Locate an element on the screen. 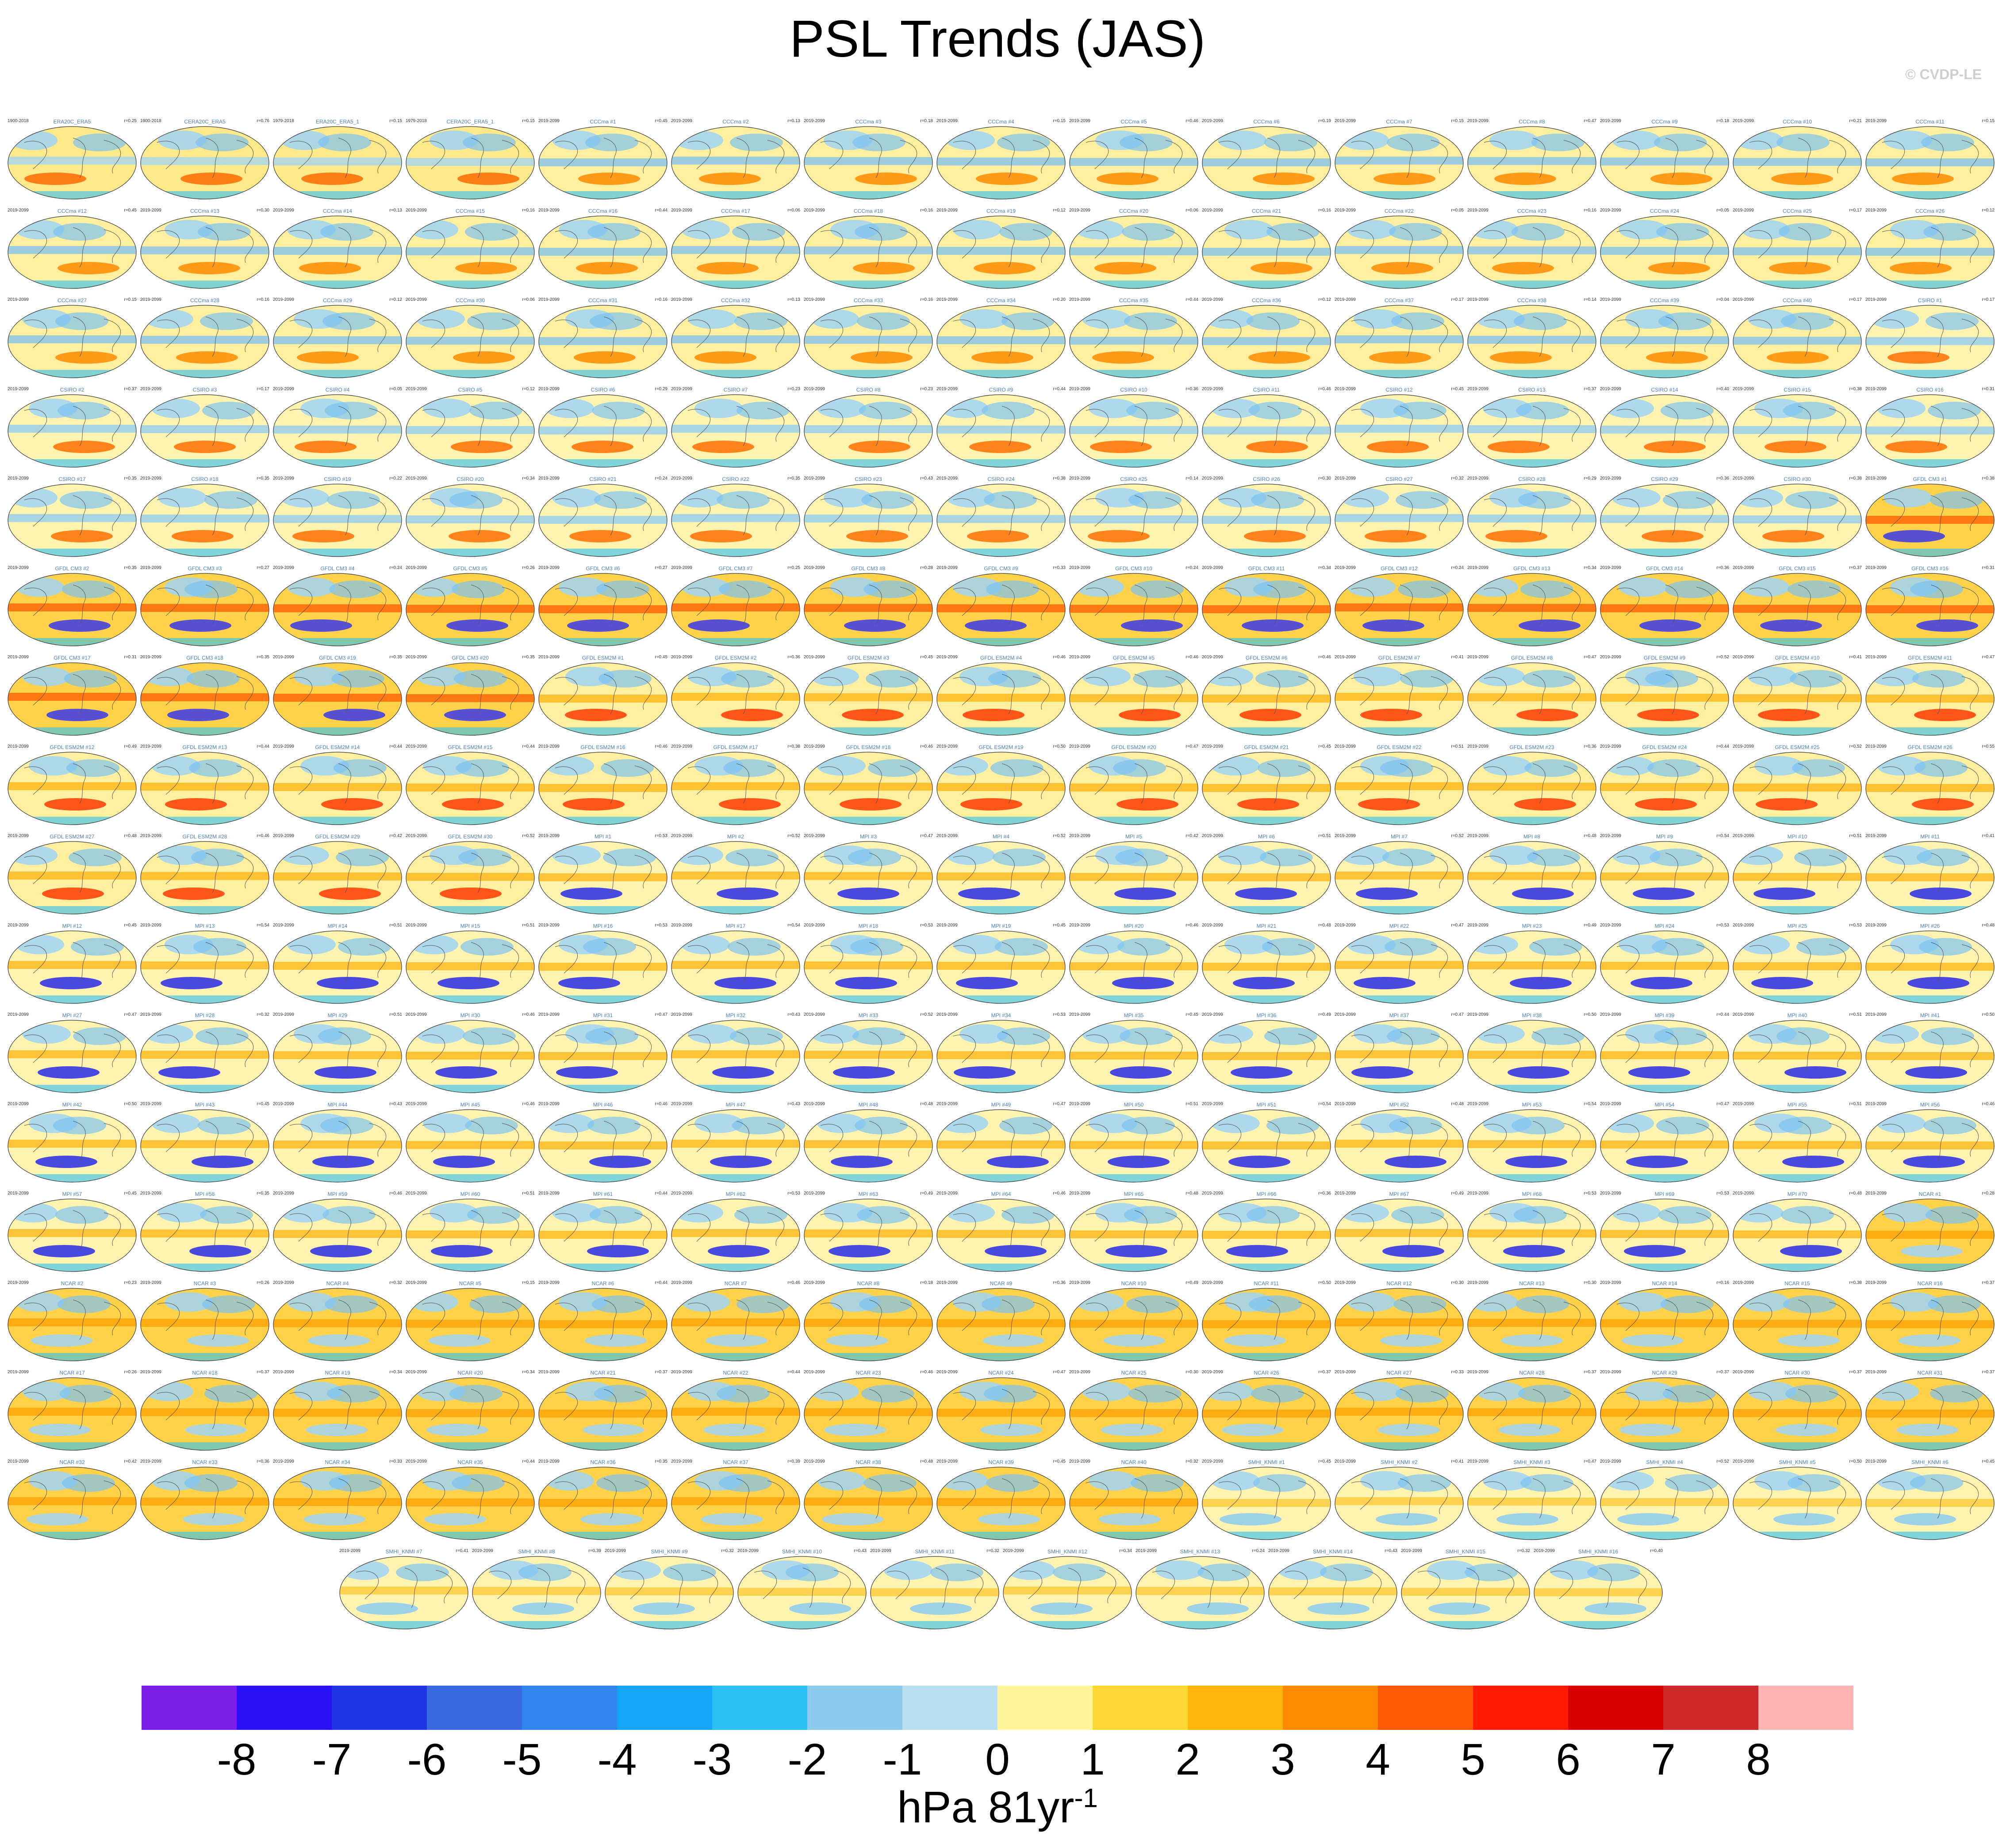 The width and height of the screenshot is (1995, 1848). map-panel: ERA20C_ERA5 1900-2018 r=0.25 is located at coordinates (72, 161).